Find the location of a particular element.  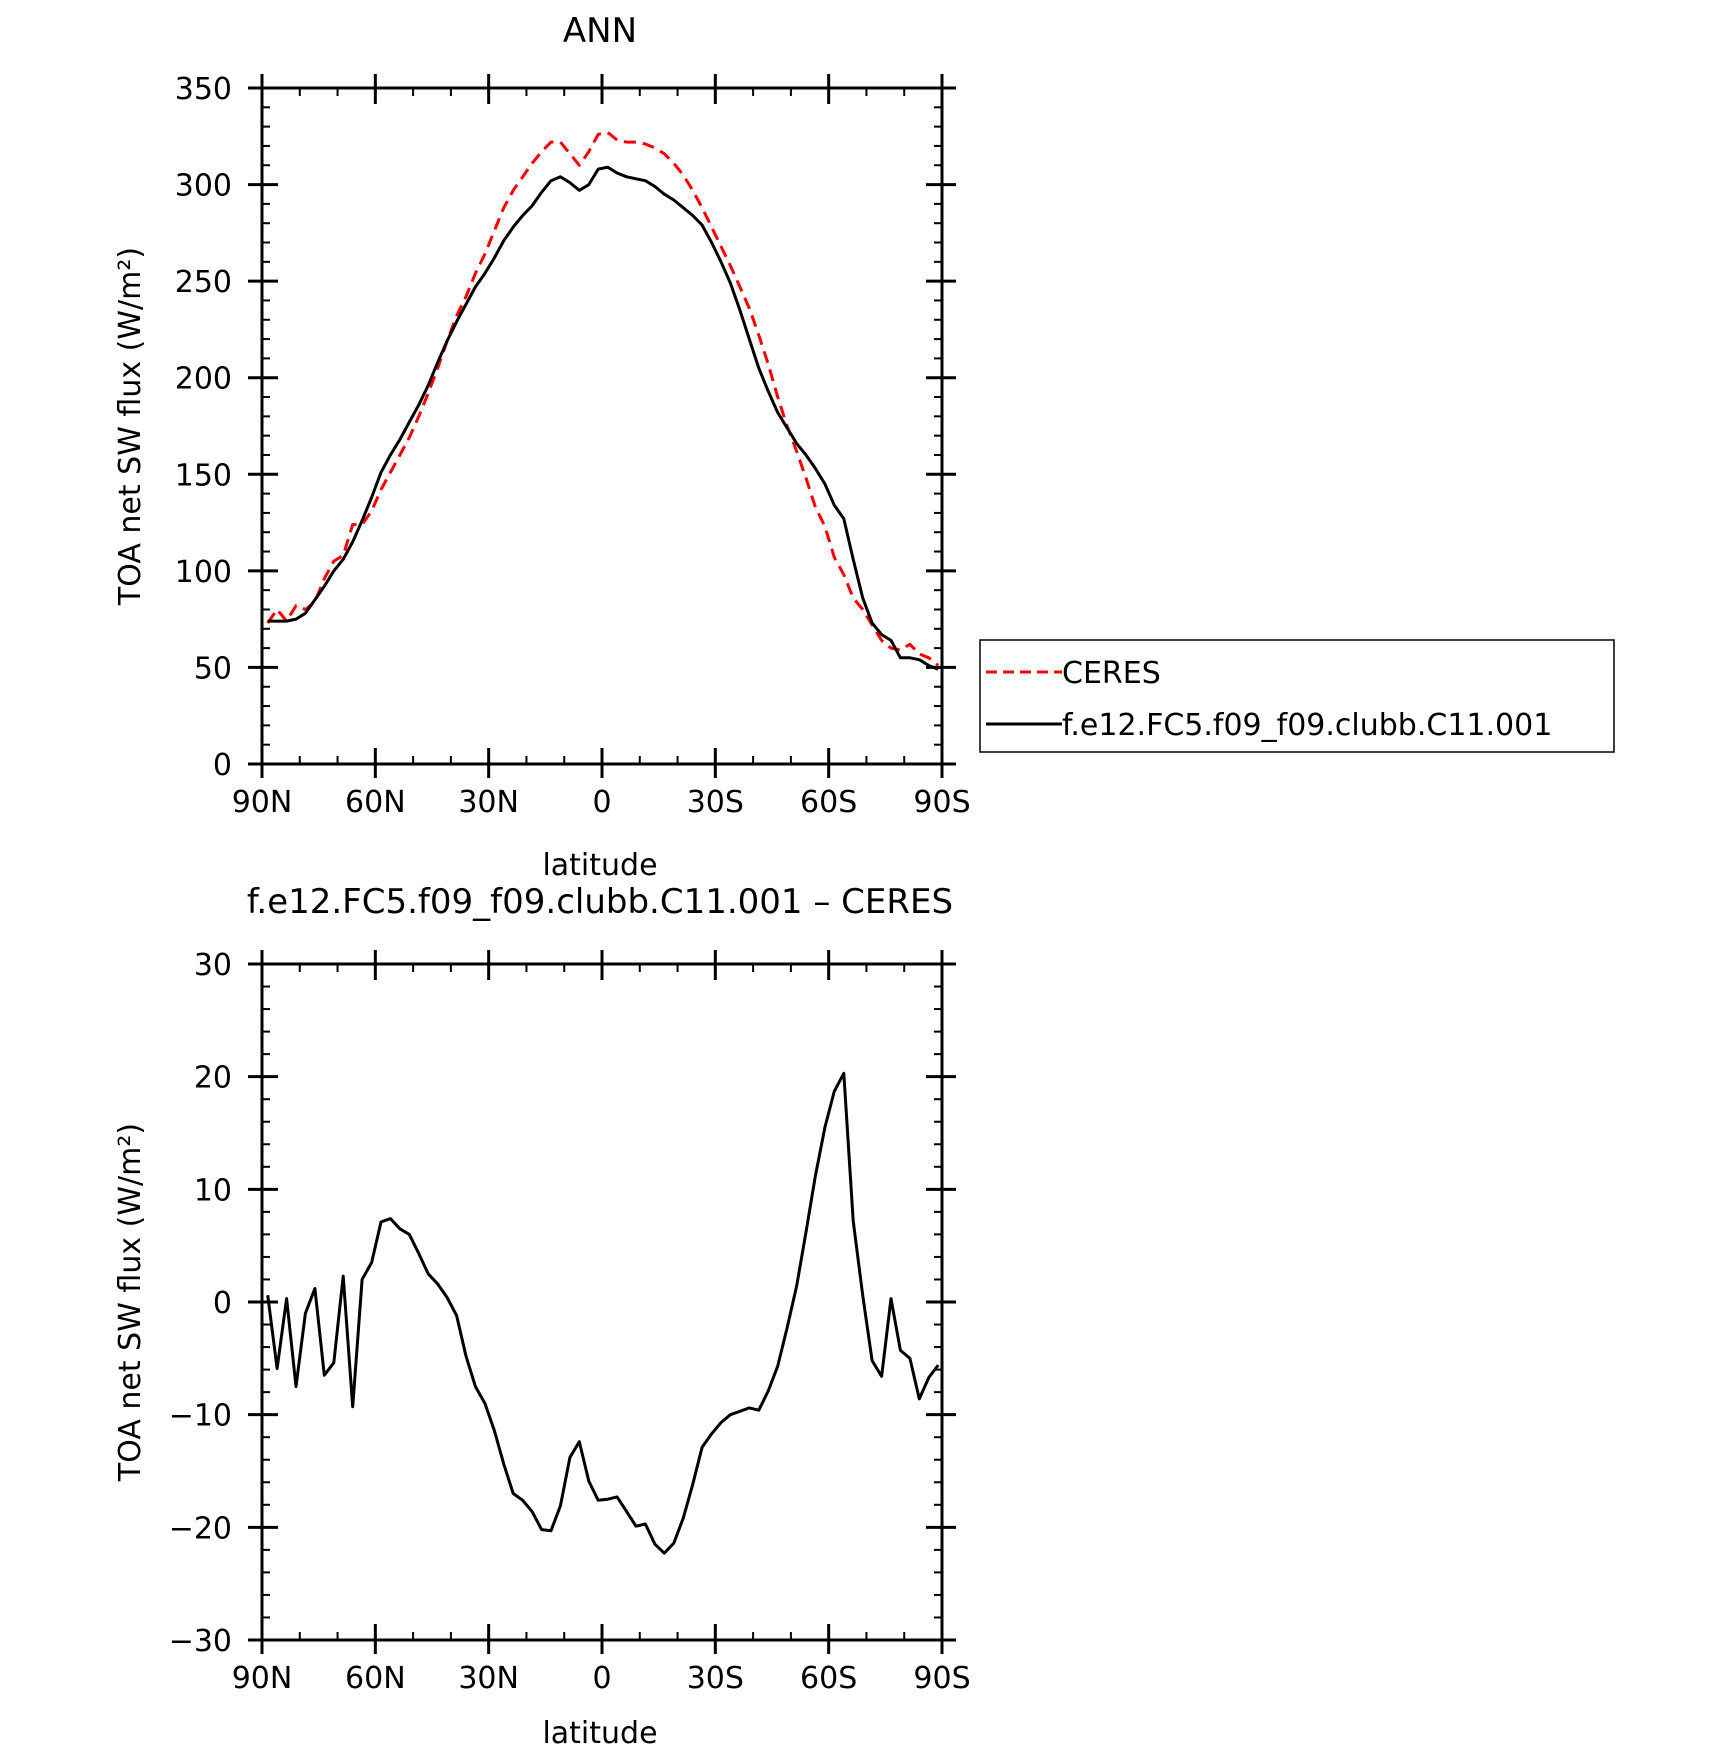

legend-label-model: f.e12.FC5.f09_f09.clubb.C11.001 is located at coordinates (1307, 725).